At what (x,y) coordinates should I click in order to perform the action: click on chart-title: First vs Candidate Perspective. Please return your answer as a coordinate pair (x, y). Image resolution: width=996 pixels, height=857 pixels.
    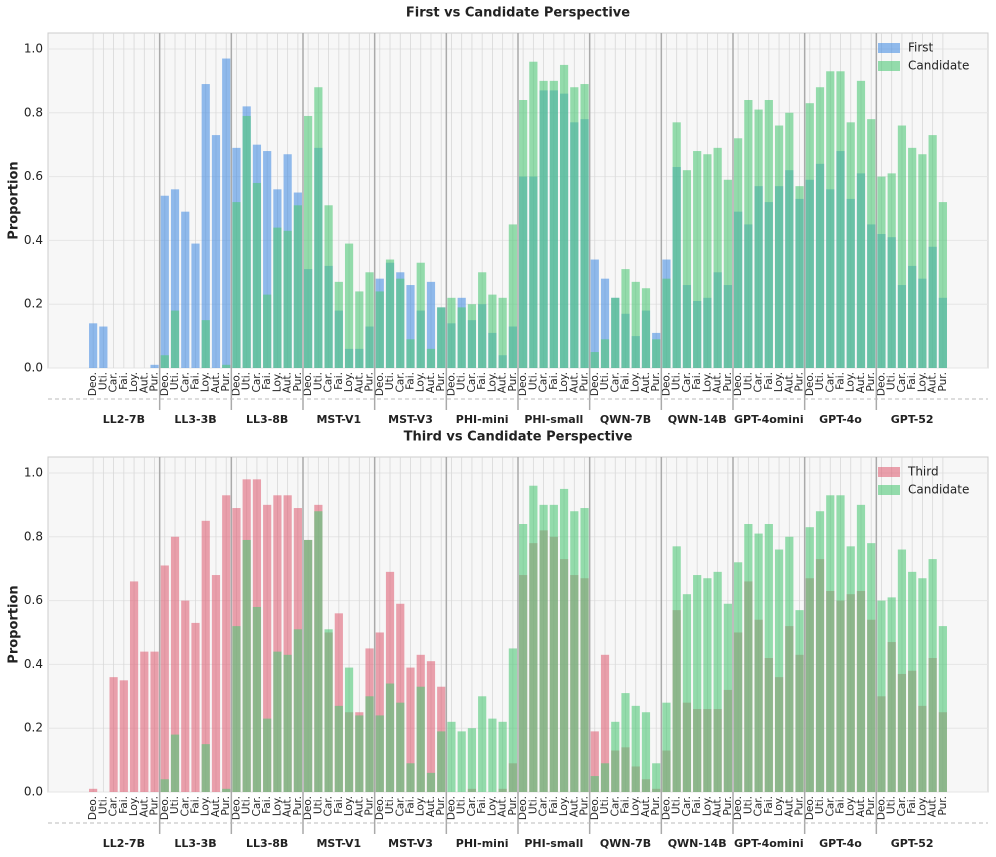
    Looking at the image, I should click on (518, 13).